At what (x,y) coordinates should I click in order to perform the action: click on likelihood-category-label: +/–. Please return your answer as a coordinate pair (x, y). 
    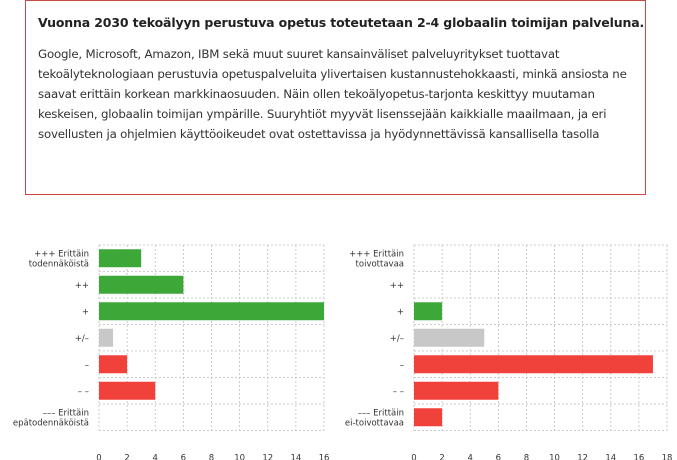
    Looking at the image, I should click on (82, 339).